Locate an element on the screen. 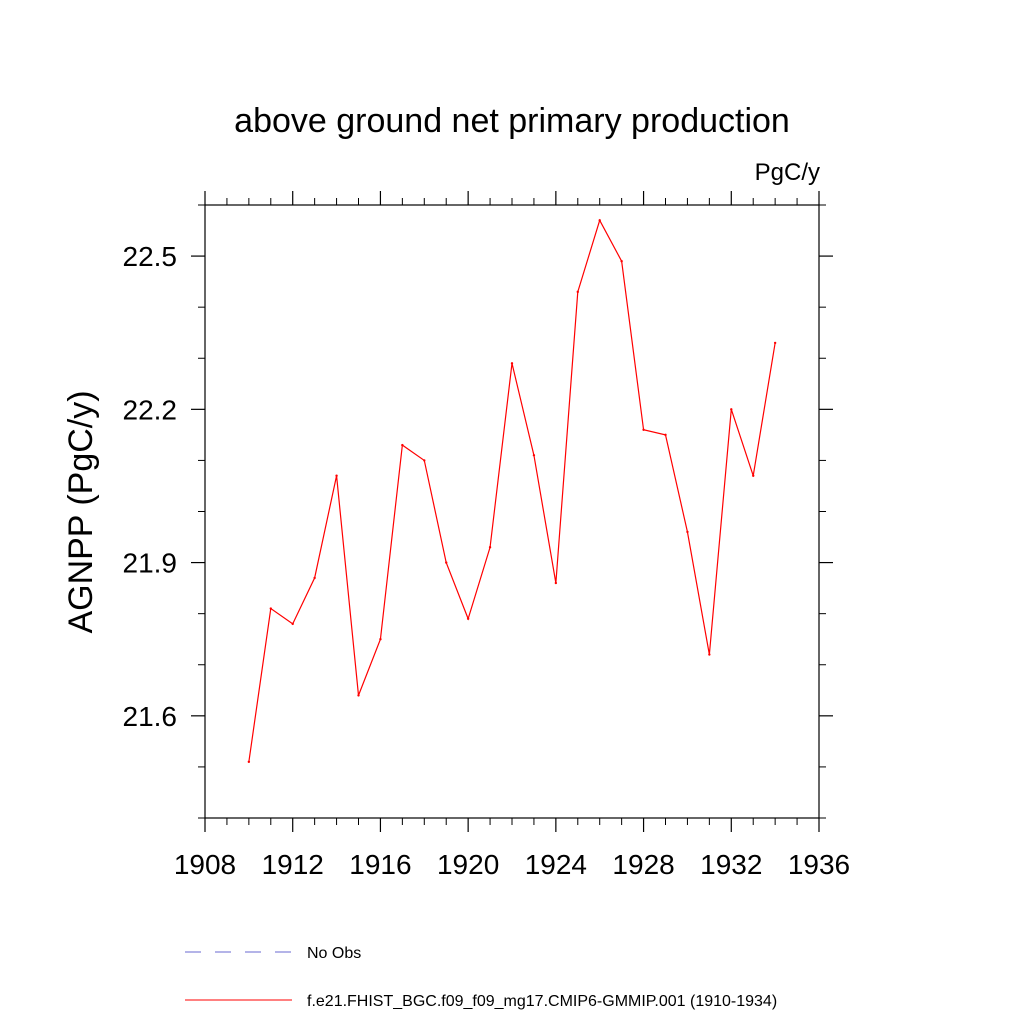 The image size is (1024, 1024). x-tick-label: 1932 is located at coordinates (731, 864).